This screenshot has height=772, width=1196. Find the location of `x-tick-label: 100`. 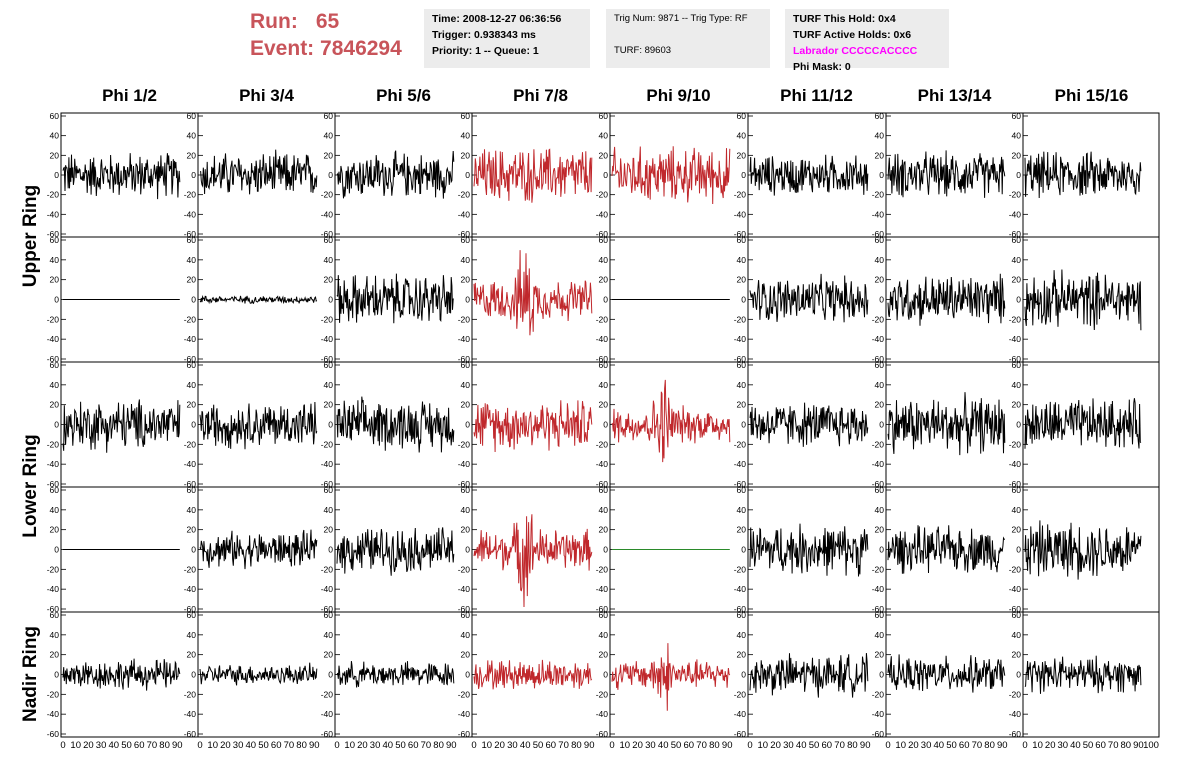

x-tick-label: 100 is located at coordinates (1151, 745).